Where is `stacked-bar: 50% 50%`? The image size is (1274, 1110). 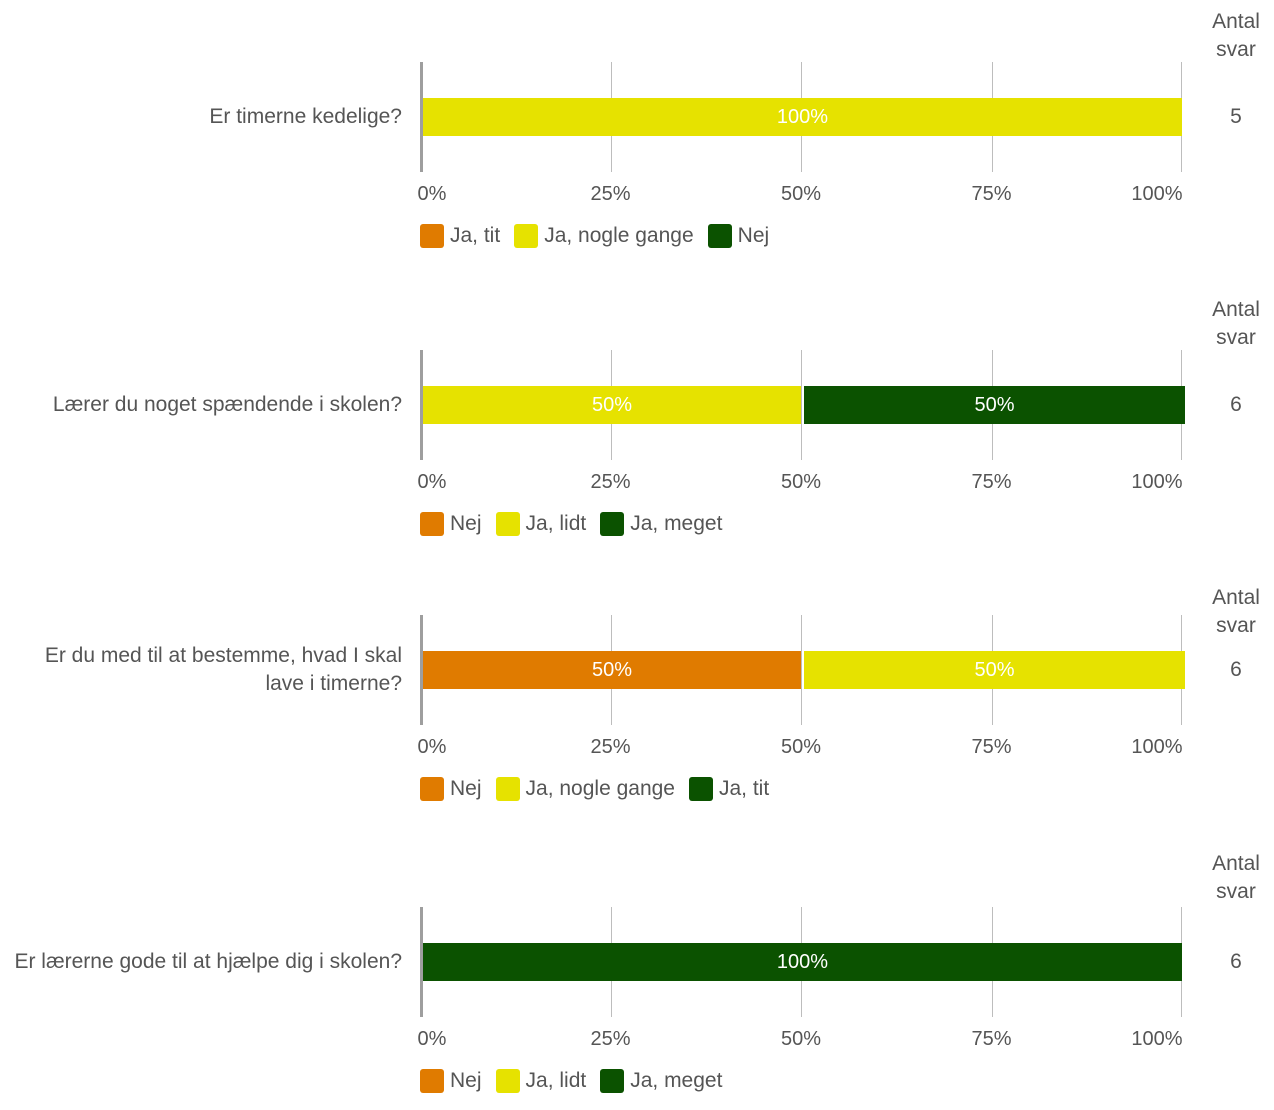 stacked-bar: 50% 50% is located at coordinates (802, 670).